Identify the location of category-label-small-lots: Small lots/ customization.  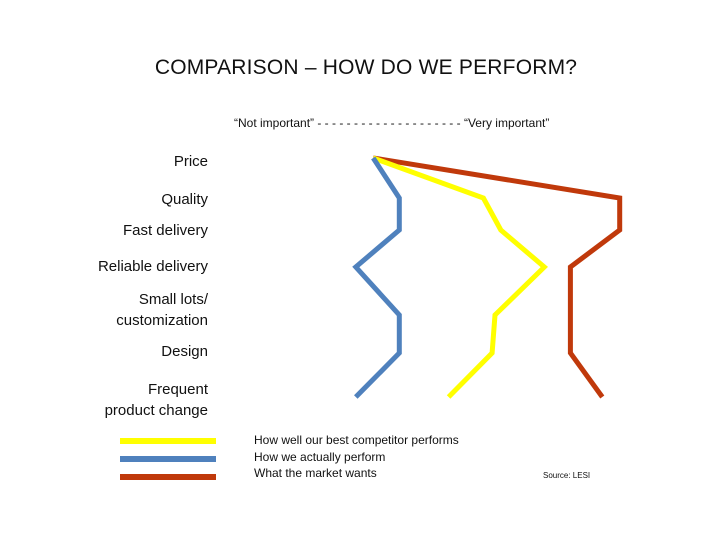
(162, 310).